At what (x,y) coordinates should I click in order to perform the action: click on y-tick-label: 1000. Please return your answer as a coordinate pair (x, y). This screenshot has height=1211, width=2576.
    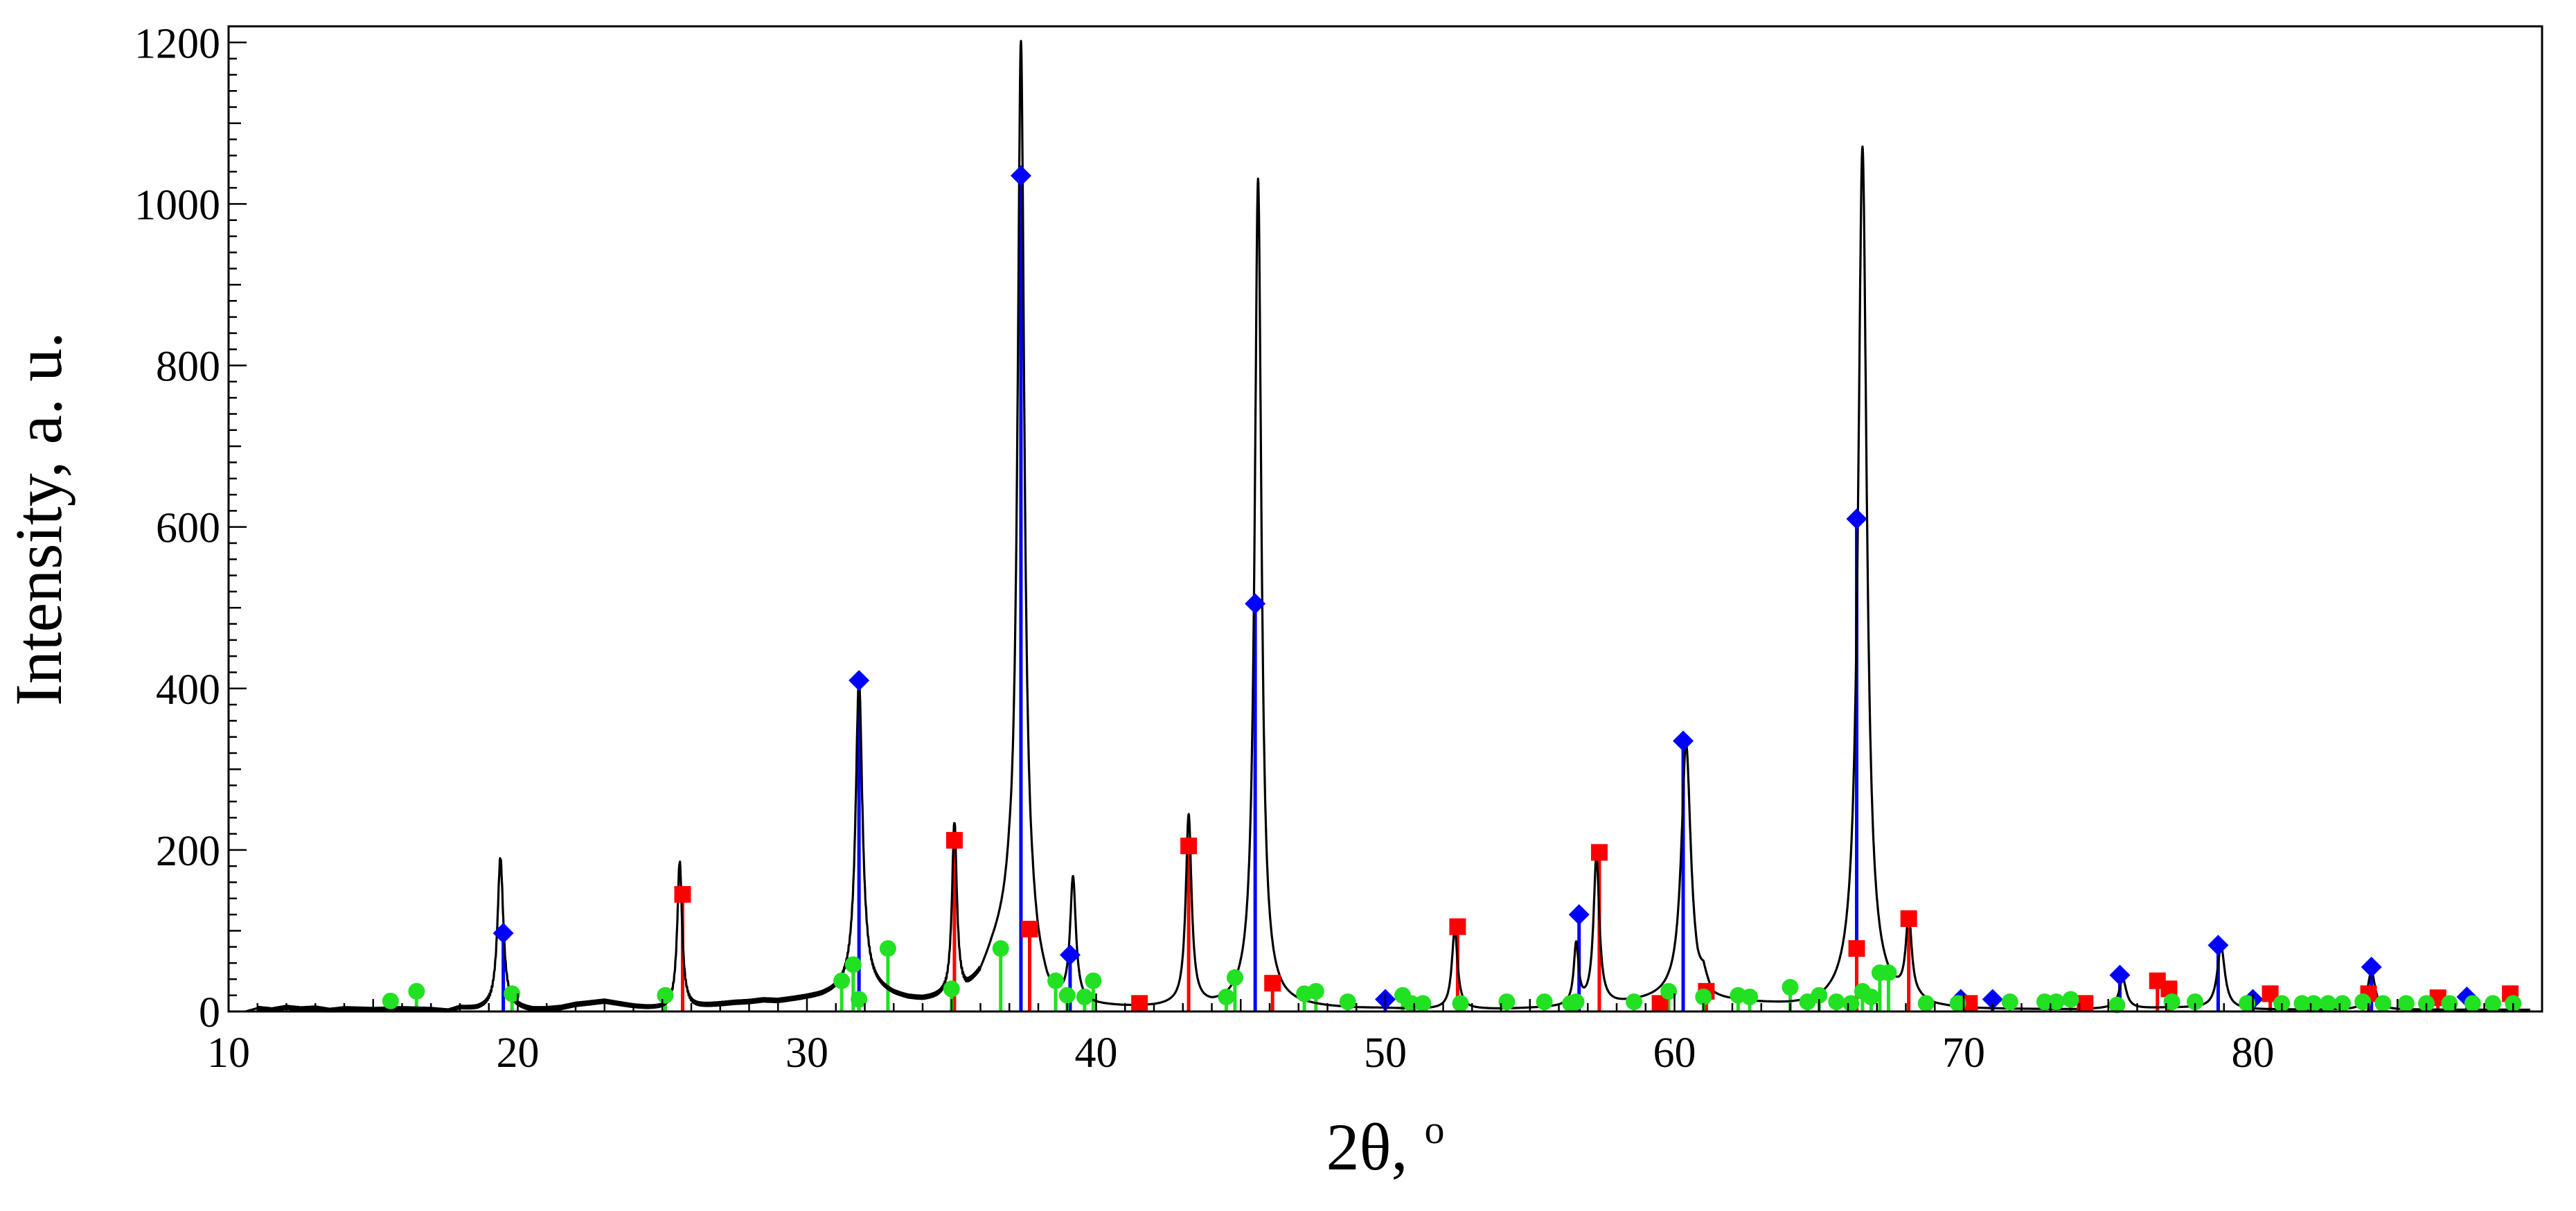
    Looking at the image, I should click on (177, 205).